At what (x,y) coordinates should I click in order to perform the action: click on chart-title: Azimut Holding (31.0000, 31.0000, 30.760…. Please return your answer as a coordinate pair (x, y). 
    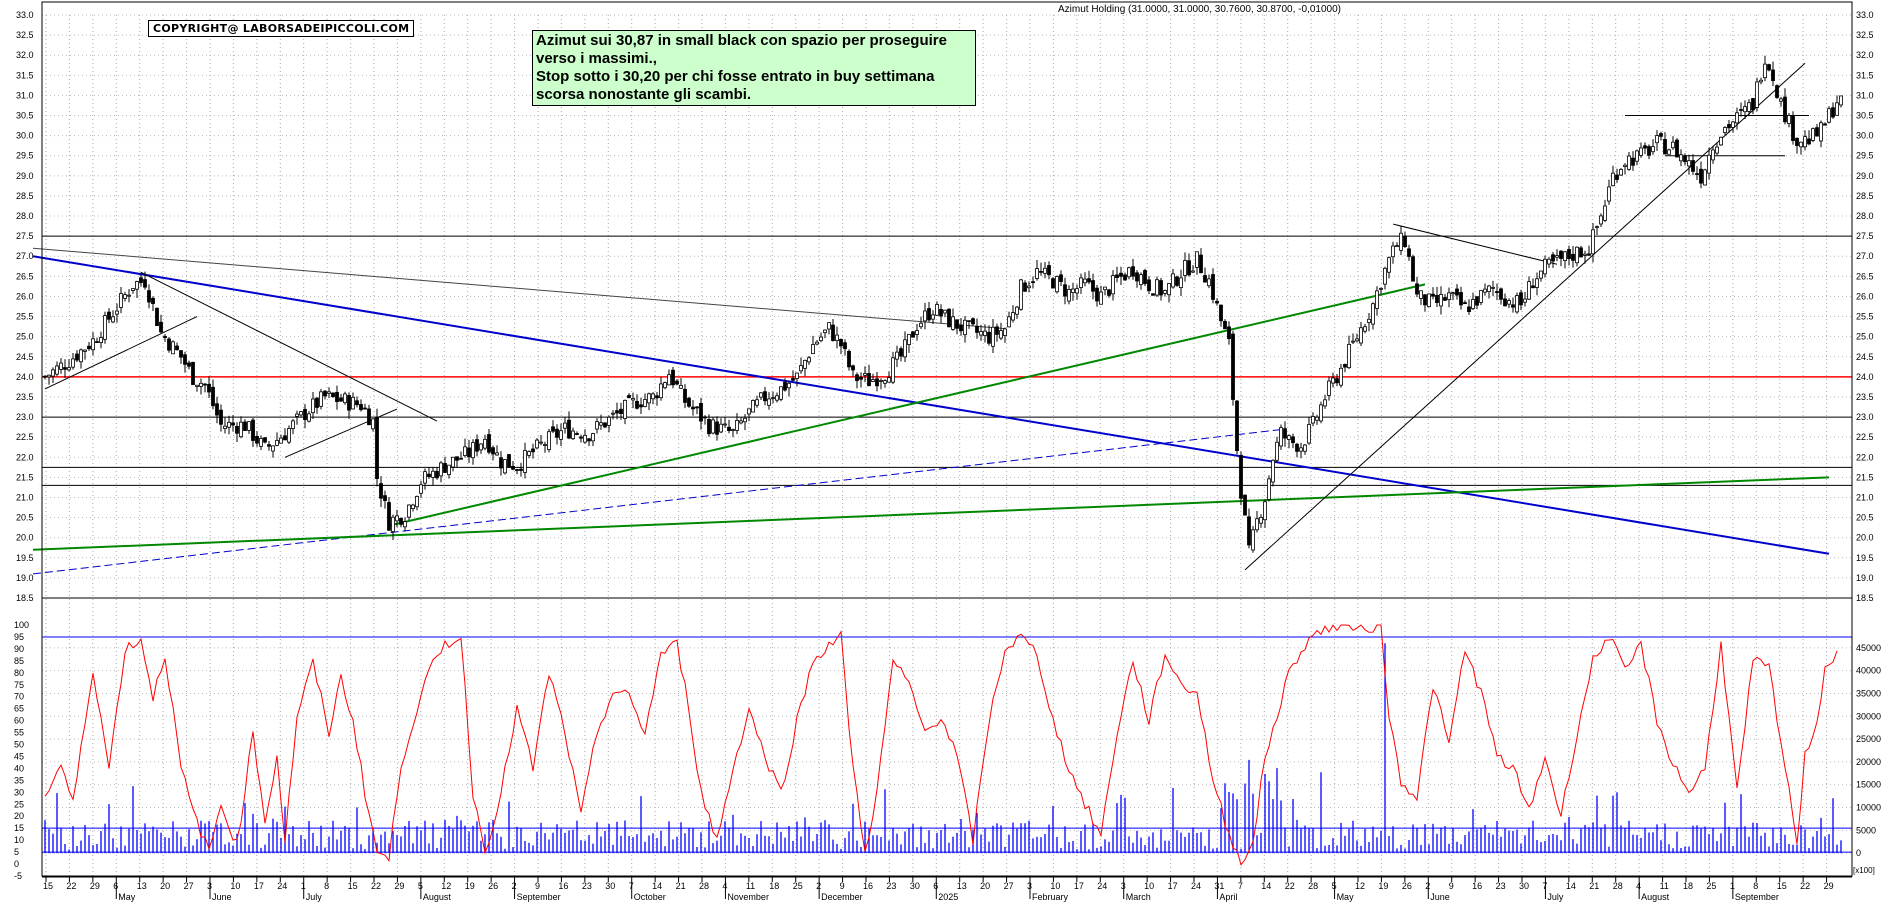
    Looking at the image, I should click on (1199, 9).